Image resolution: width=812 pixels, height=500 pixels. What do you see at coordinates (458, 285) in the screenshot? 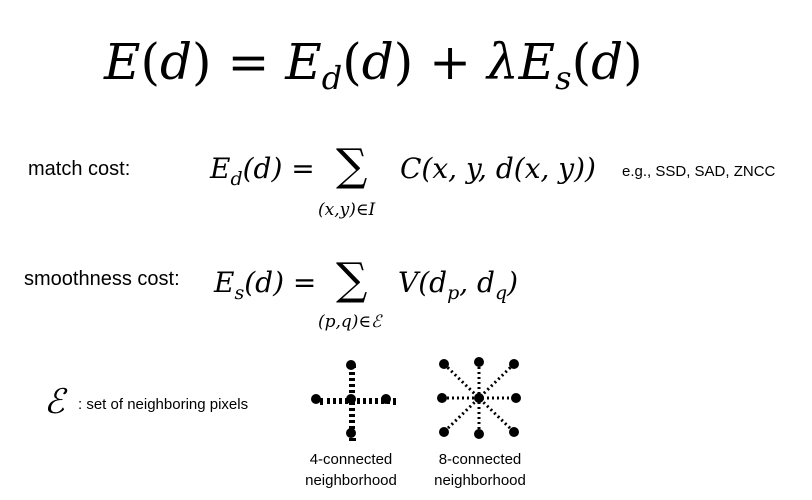
I see `smoothness-cost-rhs: V(dp, dq)` at bounding box center [458, 285].